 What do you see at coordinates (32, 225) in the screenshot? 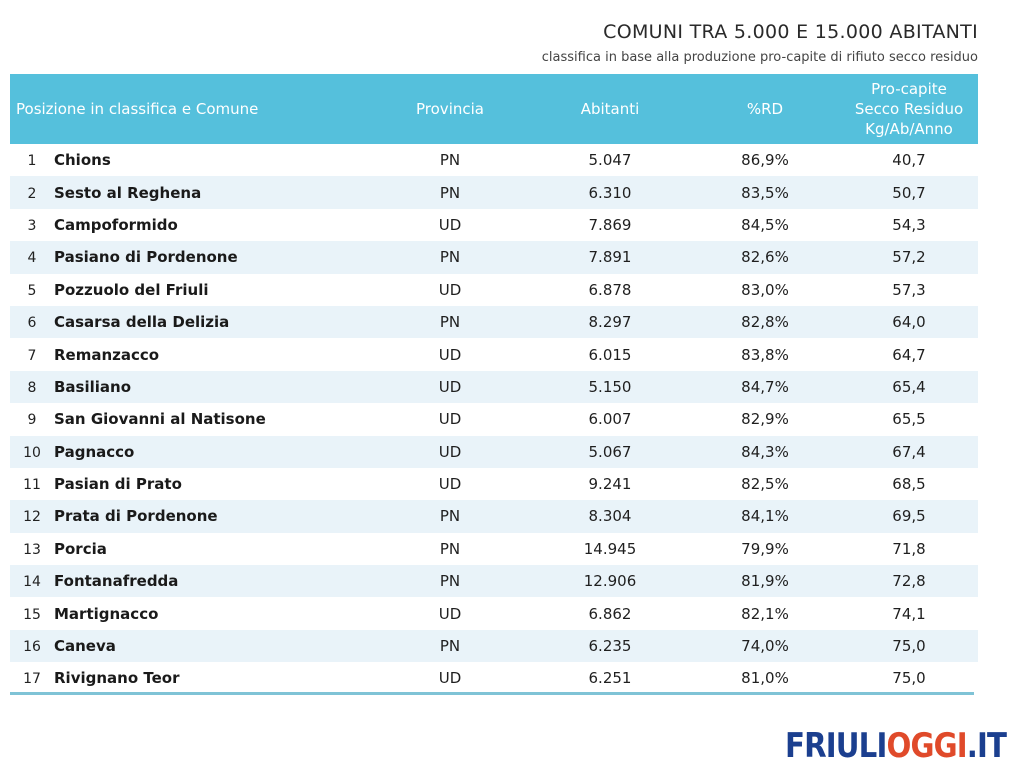
I see `cell-position: 3` at bounding box center [32, 225].